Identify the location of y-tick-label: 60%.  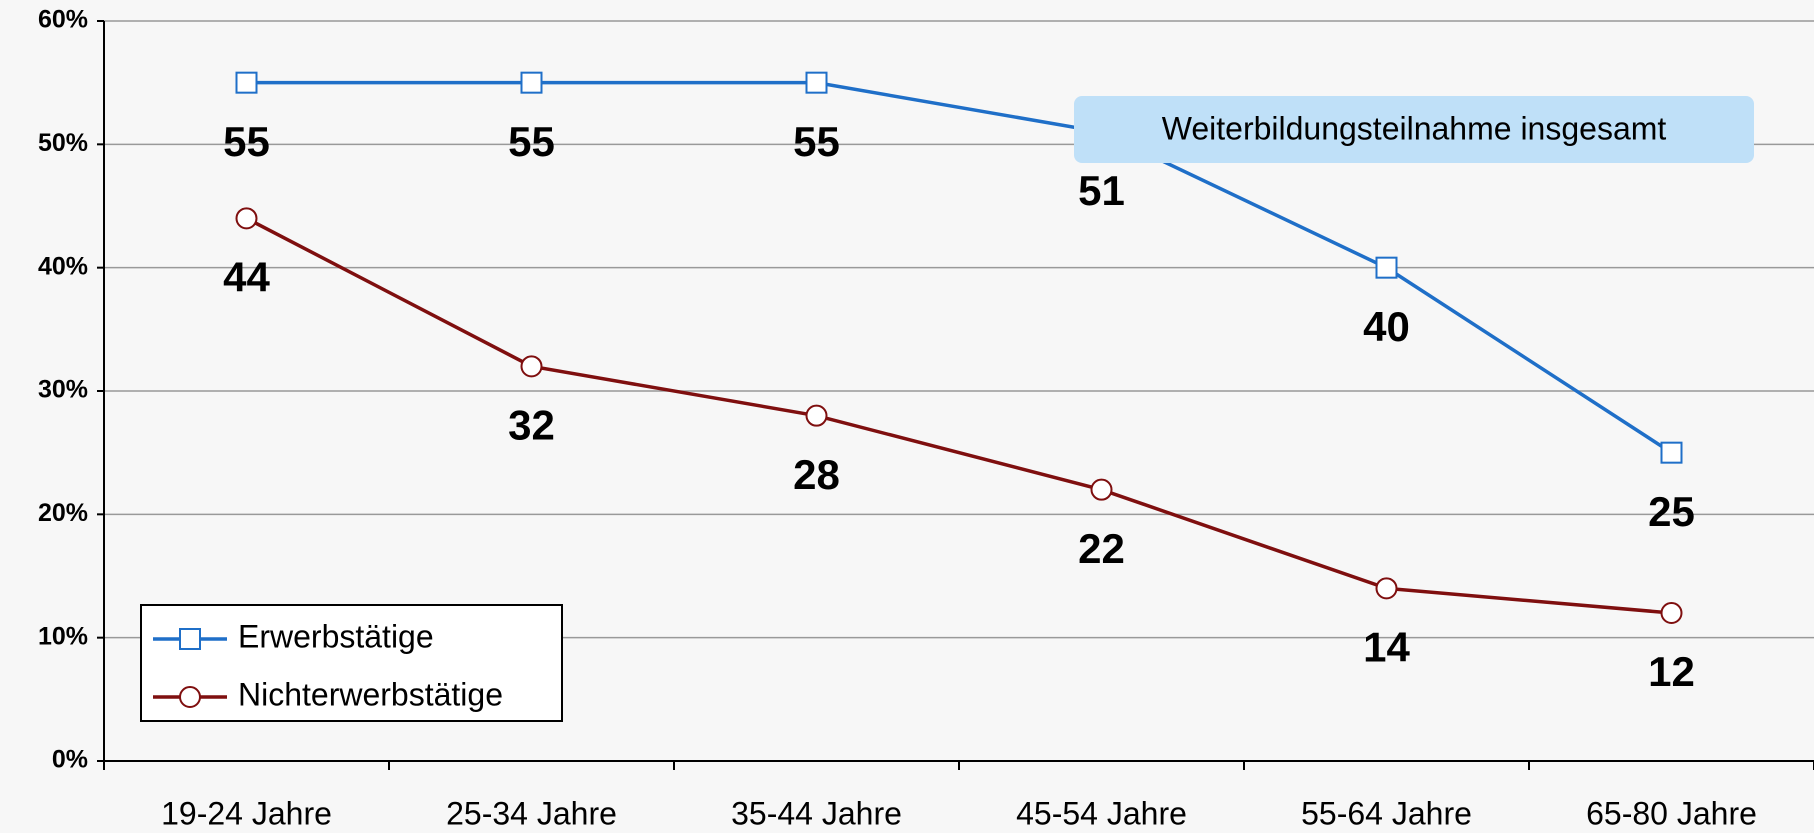
(63, 20).